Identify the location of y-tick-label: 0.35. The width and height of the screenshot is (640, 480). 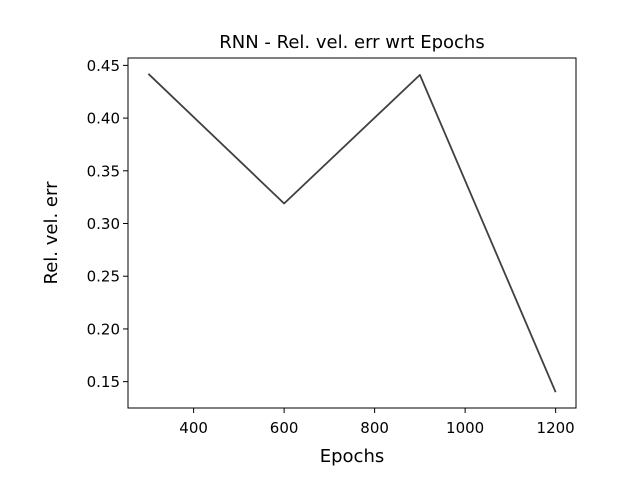
(103, 171).